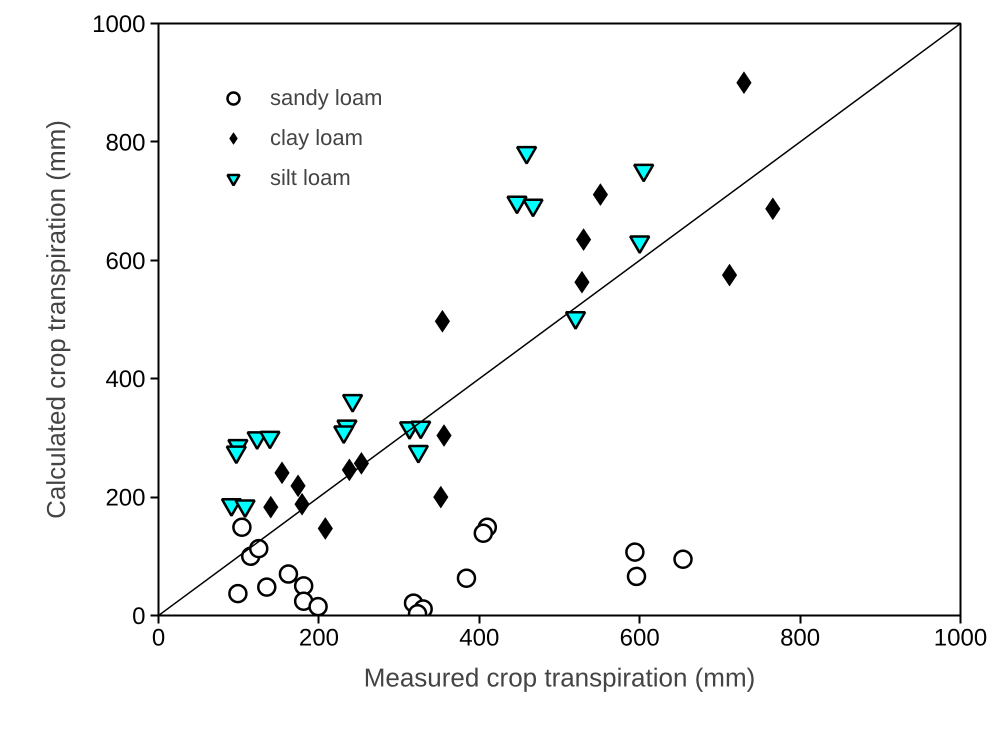  Describe the element at coordinates (316, 138) in the screenshot. I see `legend-label: clay loam` at that location.